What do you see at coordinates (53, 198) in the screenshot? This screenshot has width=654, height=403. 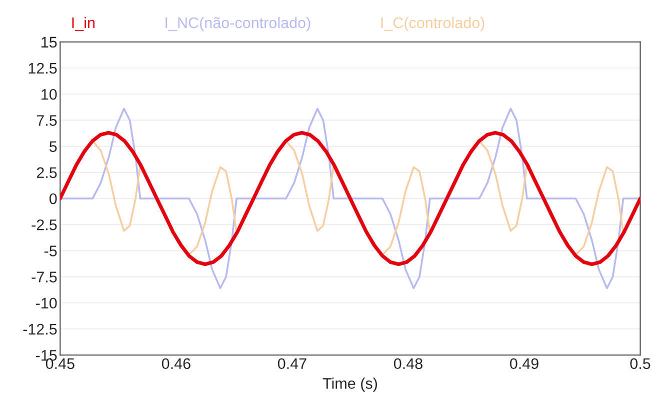 I see `y-tick-label: 0` at bounding box center [53, 198].